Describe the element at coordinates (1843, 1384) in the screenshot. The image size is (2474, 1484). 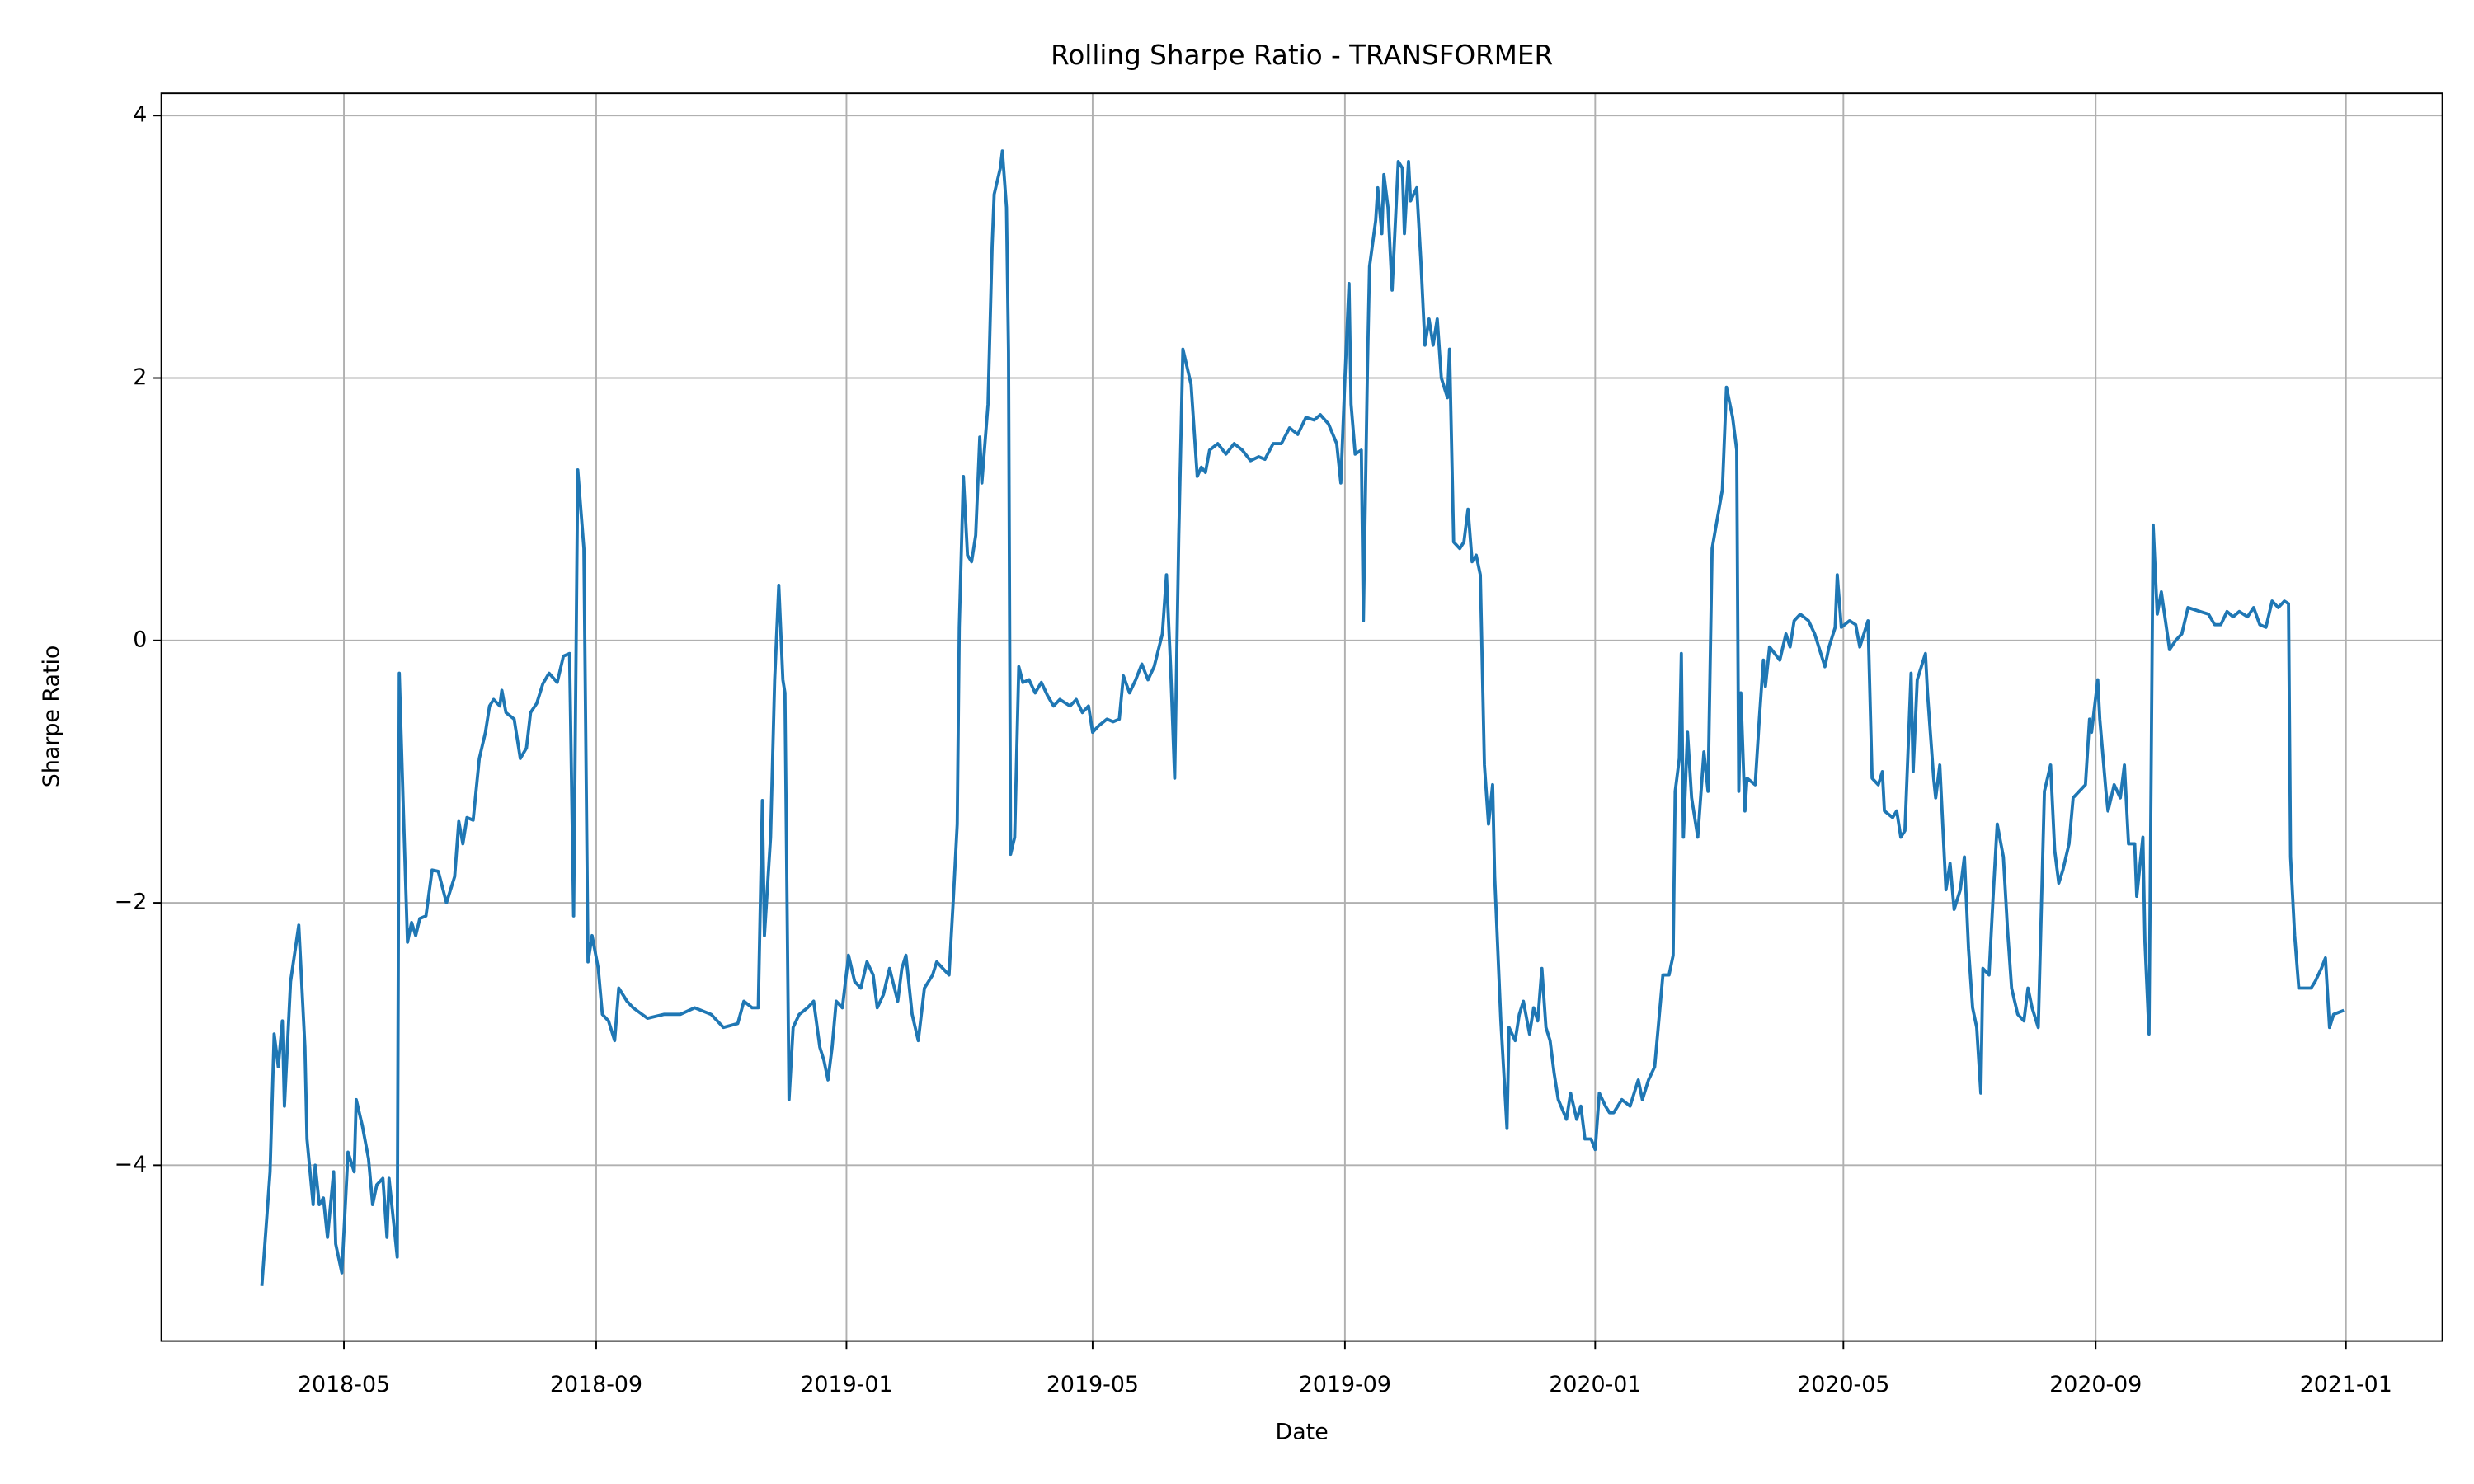
I see `x-tick-label: 2020-05` at that location.